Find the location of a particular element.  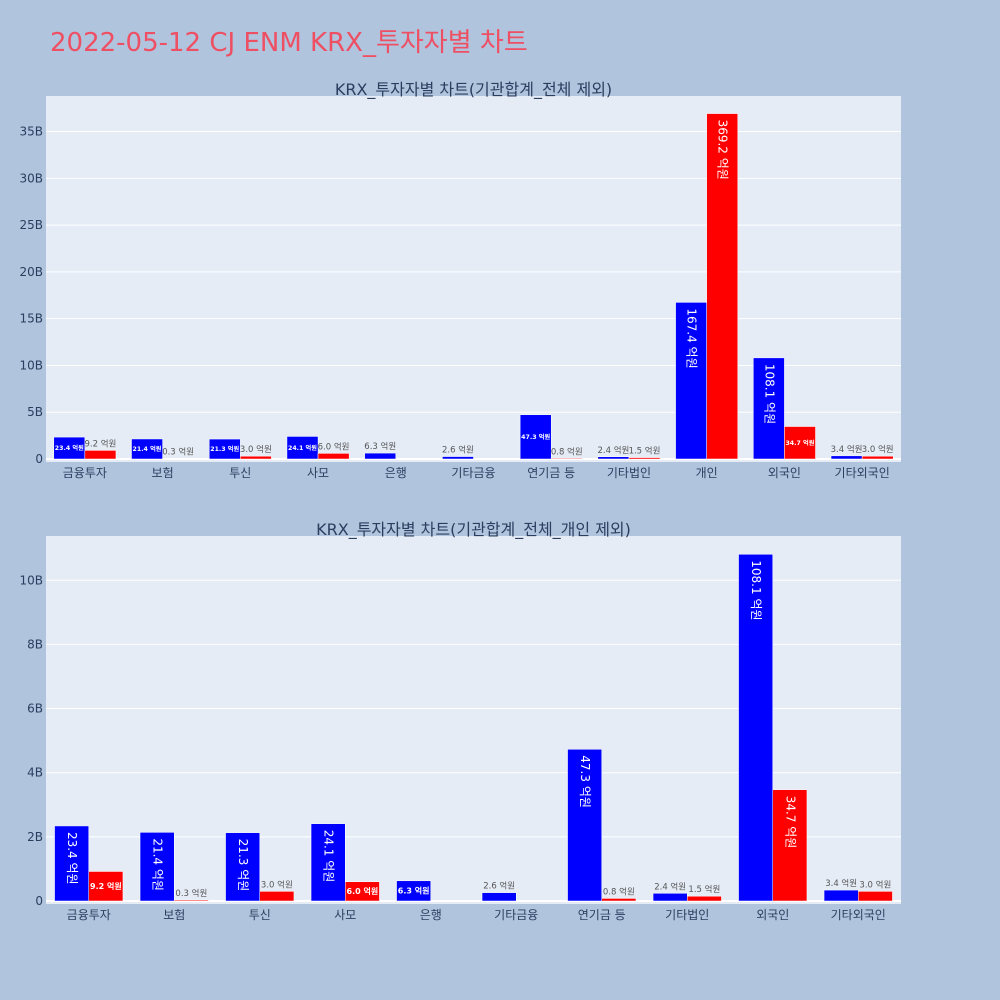

data-label: 2.4 억원 is located at coordinates (670, 886).